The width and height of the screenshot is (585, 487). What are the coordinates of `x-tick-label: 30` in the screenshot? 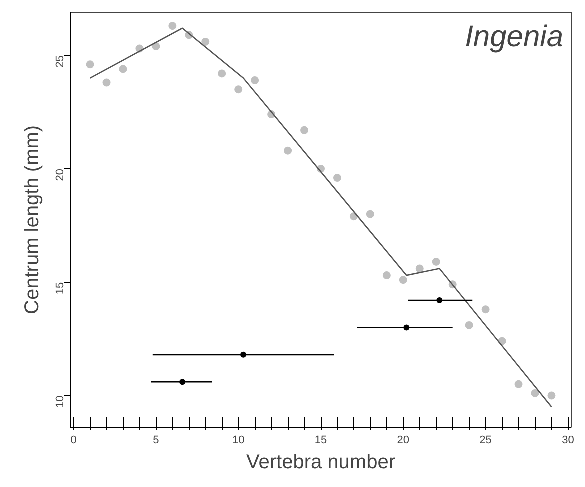 It's located at (568, 440).